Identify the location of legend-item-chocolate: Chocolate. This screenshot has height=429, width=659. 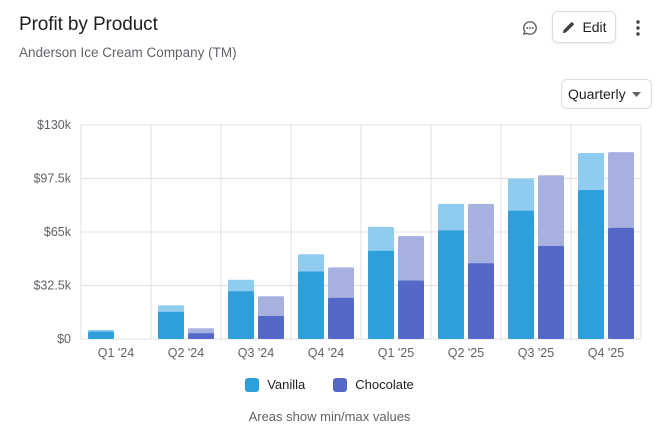
(373, 384).